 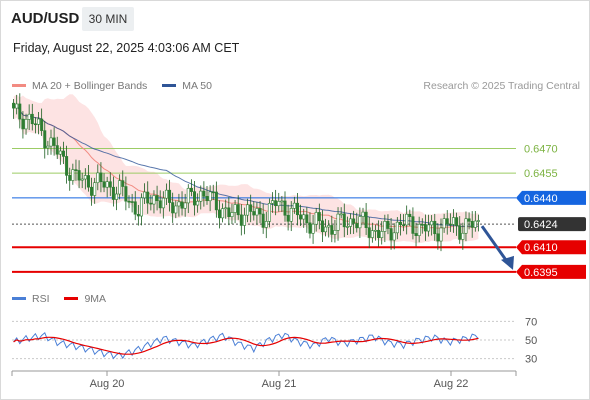 I want to click on level-labels: 0.6470 0.6455 0.6440 0.6424 0.6410 0.6395, so click(x=551, y=211).